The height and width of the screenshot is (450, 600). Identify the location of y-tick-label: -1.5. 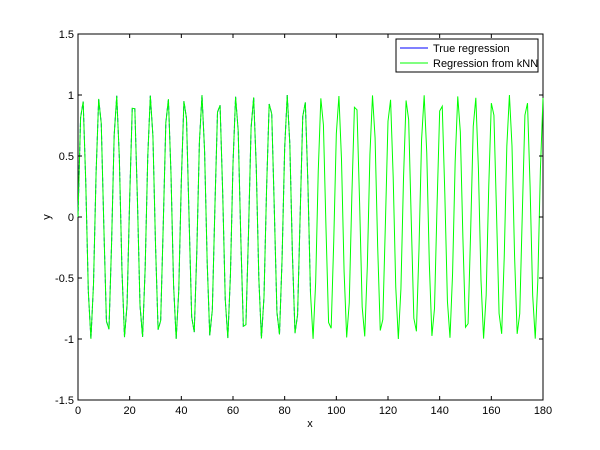
(64, 401).